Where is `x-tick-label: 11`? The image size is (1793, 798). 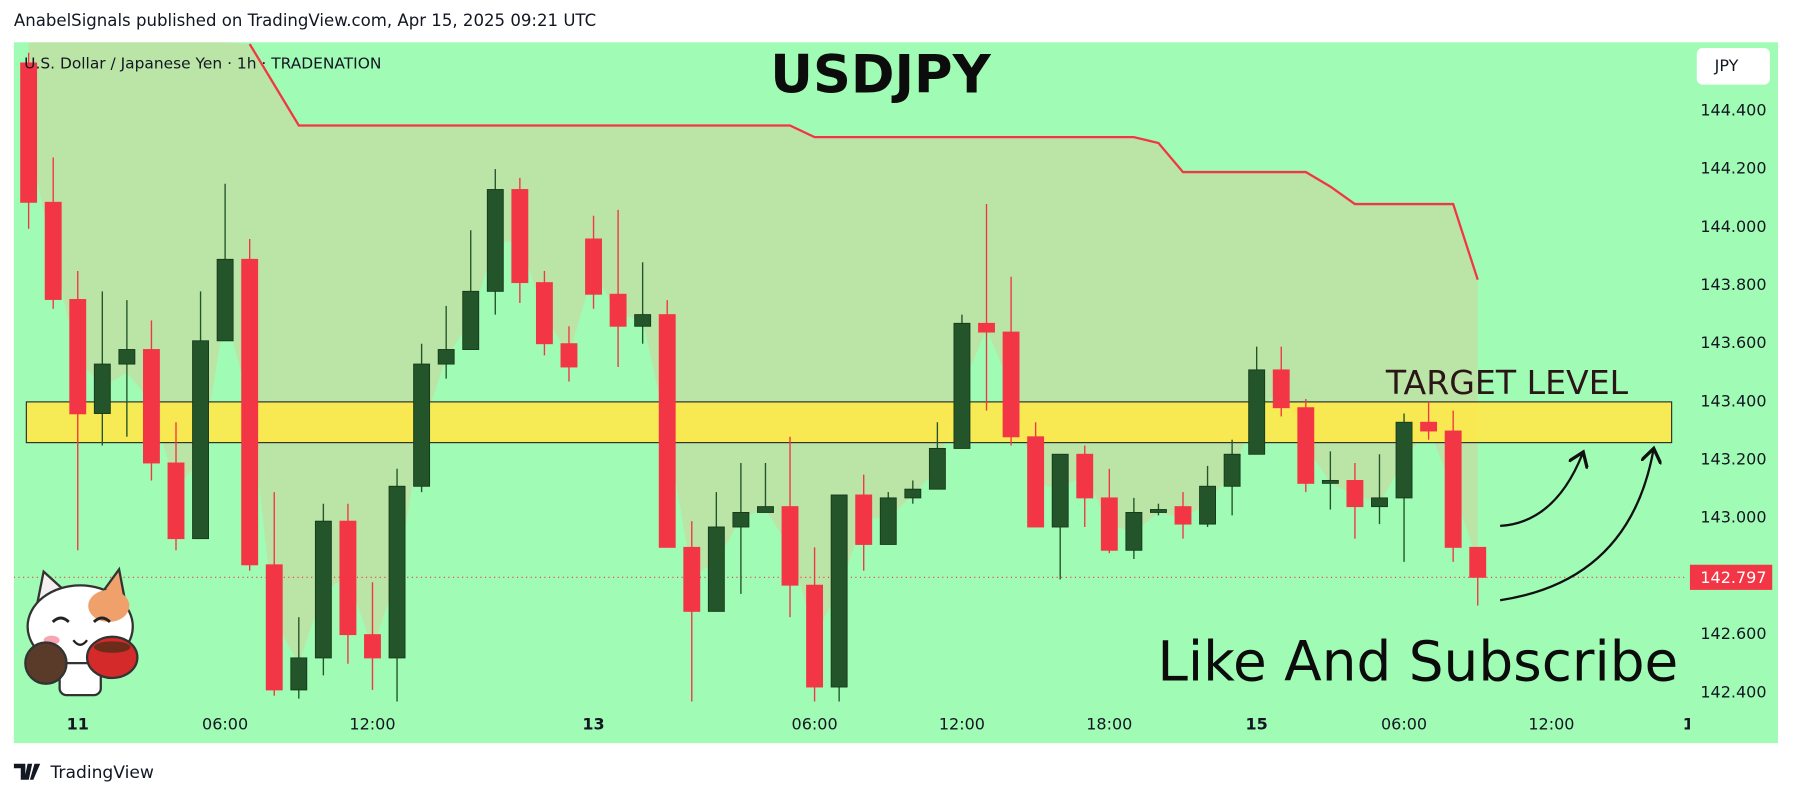
x-tick-label: 11 is located at coordinates (78, 723).